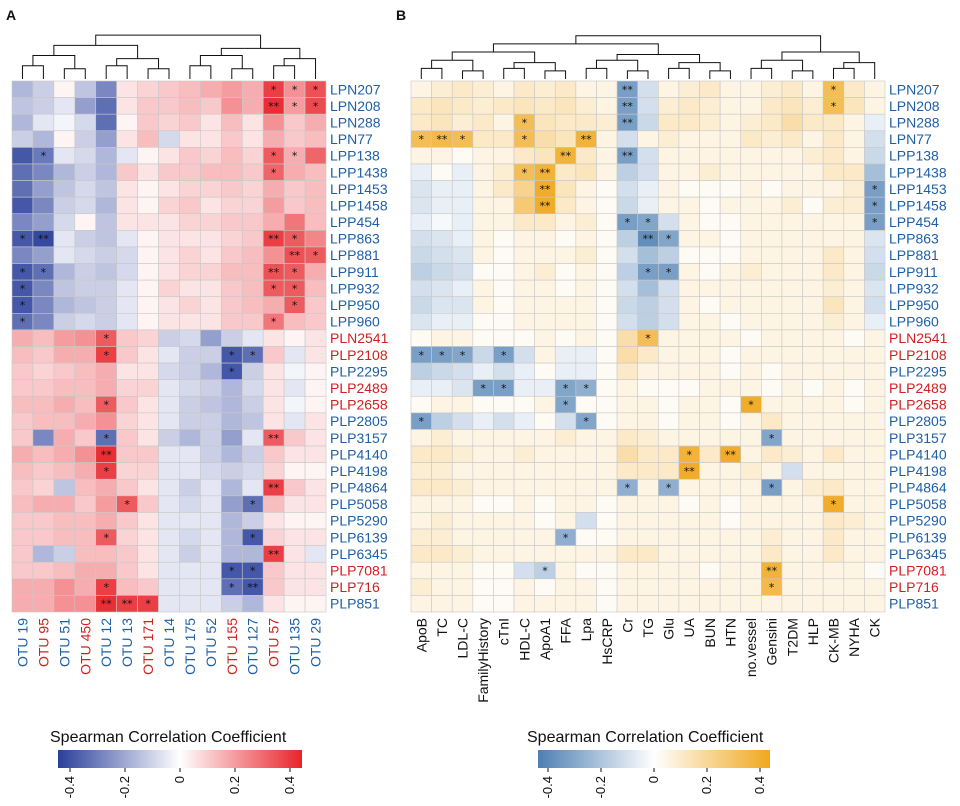 Image resolution: width=960 pixels, height=806 pixels. What do you see at coordinates (918, 355) in the screenshot?
I see `row-label: PLP2108` at bounding box center [918, 355].